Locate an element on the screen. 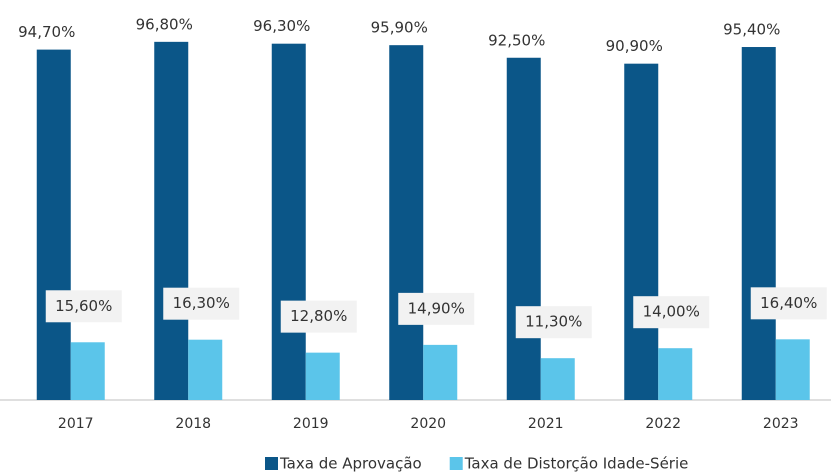 The width and height of the screenshot is (831, 475). x-tick-label: 2021 is located at coordinates (546, 424).